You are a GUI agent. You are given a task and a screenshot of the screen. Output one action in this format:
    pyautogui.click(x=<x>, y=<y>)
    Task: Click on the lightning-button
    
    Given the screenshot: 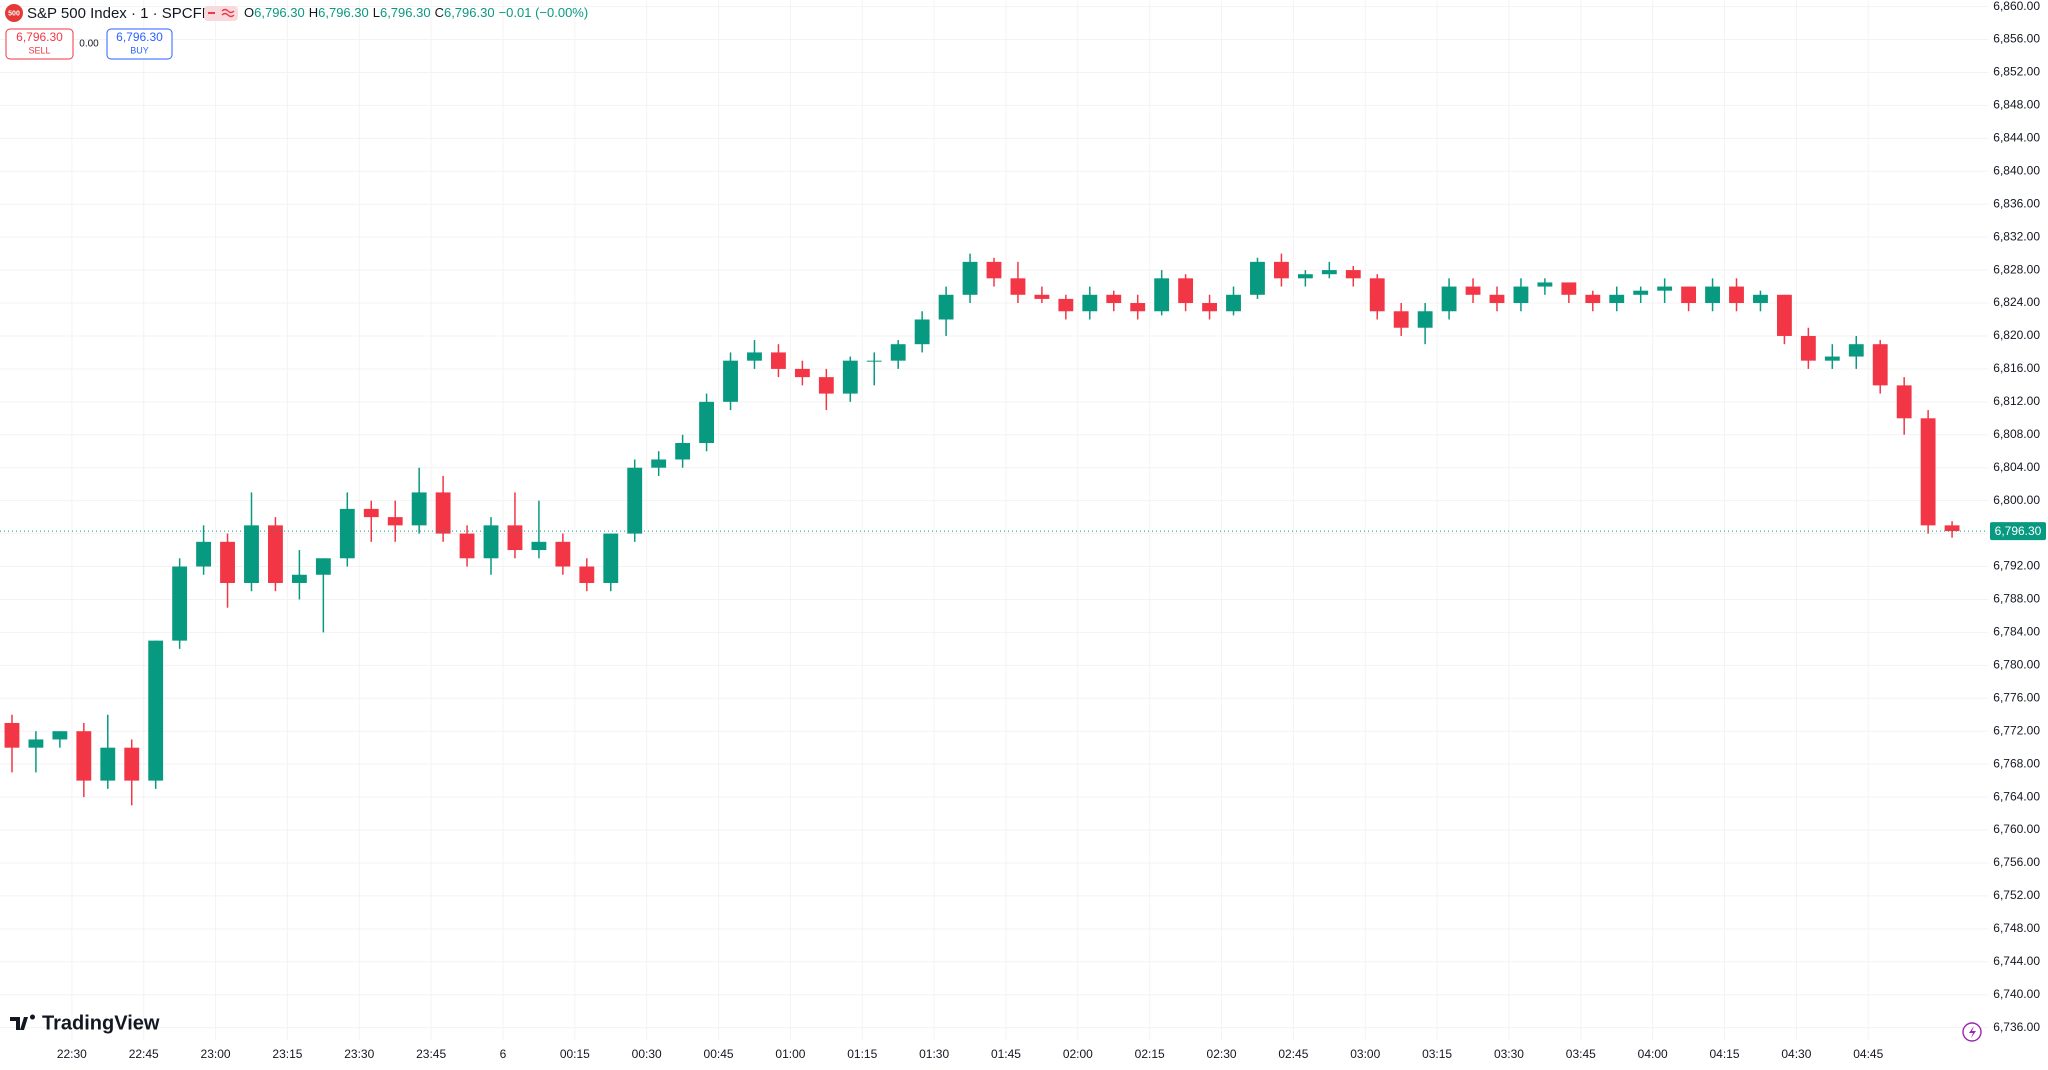 What is the action you would take?
    pyautogui.click(x=1972, y=1032)
    